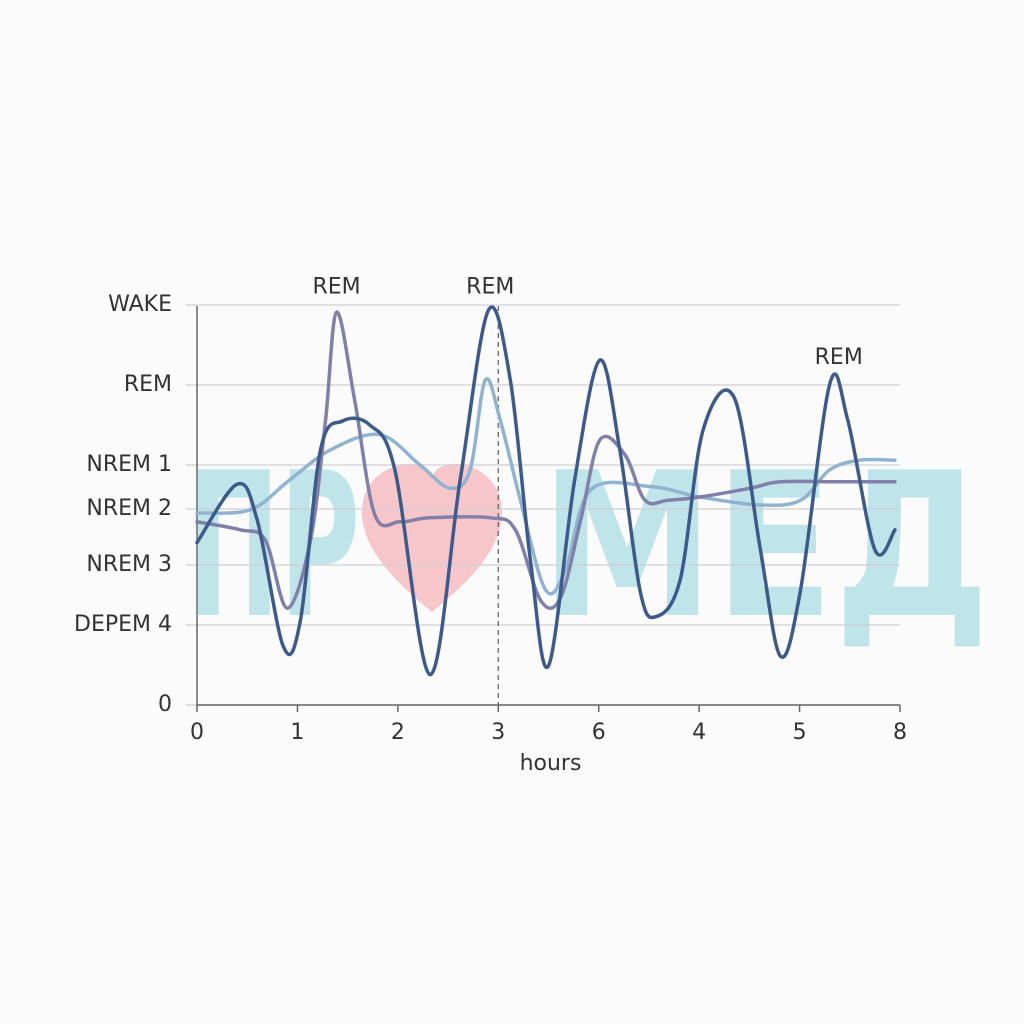 This screenshot has width=1024, height=1024. I want to click on x-tick-label: 0, so click(197, 732).